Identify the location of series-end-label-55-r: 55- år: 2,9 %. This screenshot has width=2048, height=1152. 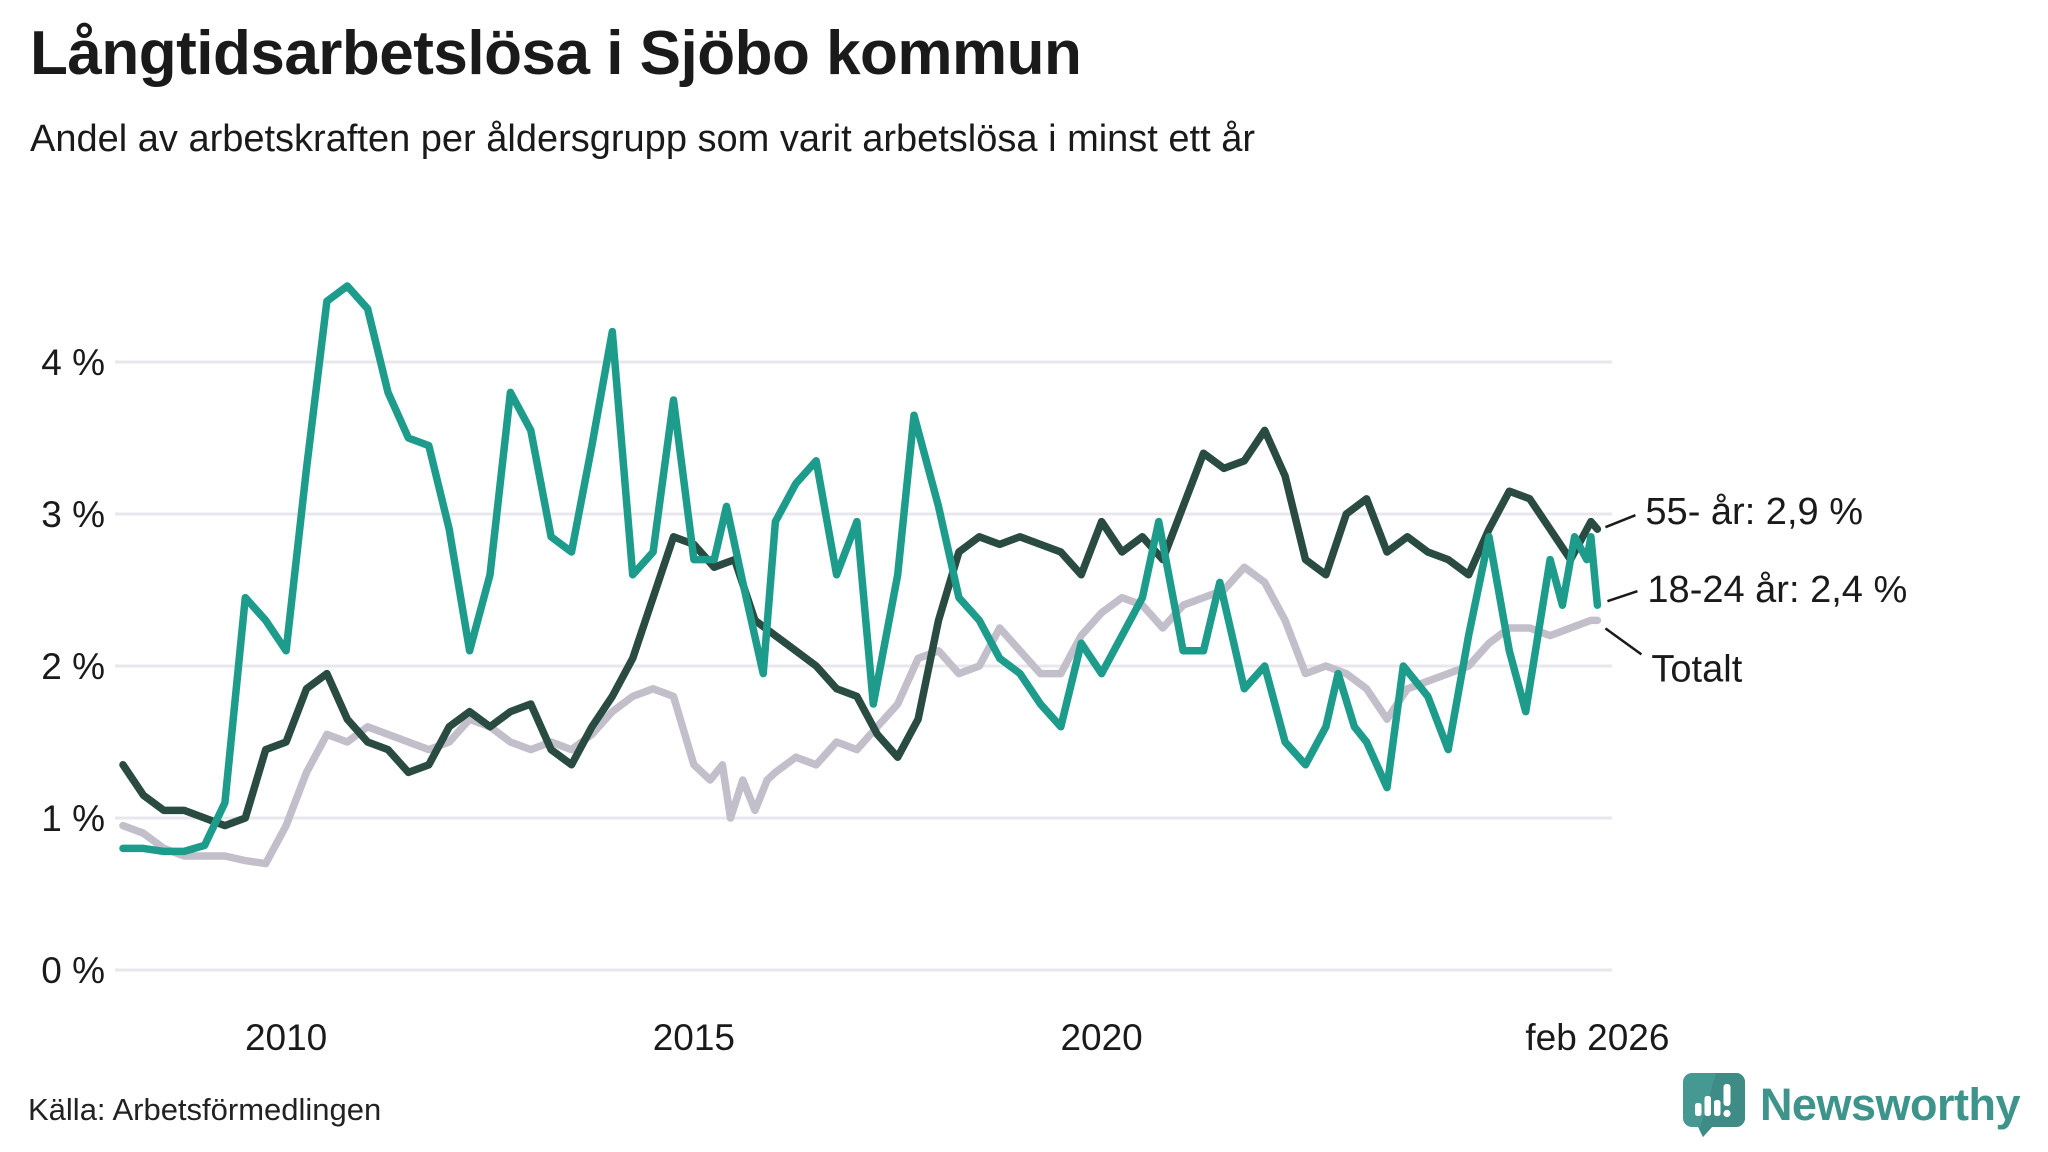
(1754, 512).